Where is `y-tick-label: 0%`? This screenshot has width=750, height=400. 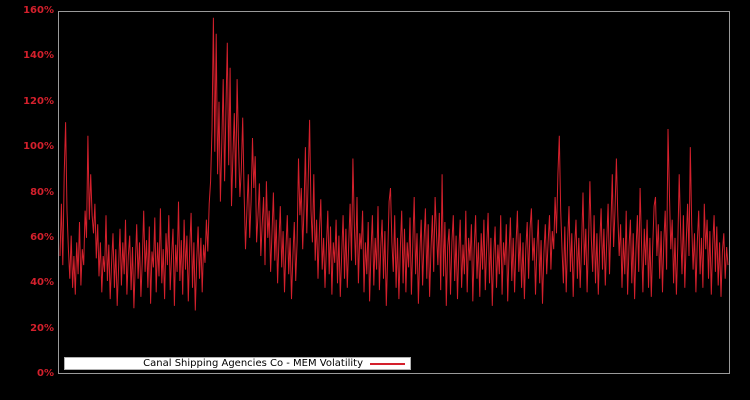 y-tick-label: 0% is located at coordinates (45, 373).